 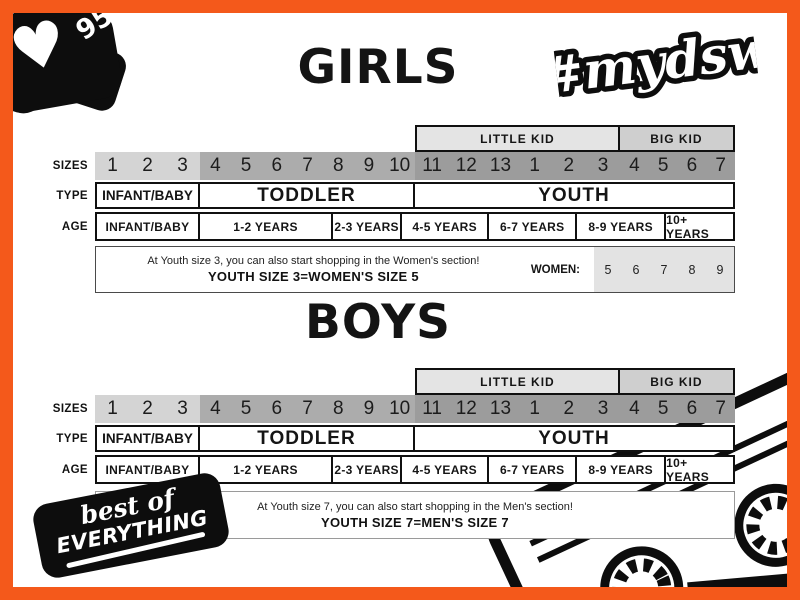 I want to click on women-label: WOMEN:, so click(x=555, y=269).